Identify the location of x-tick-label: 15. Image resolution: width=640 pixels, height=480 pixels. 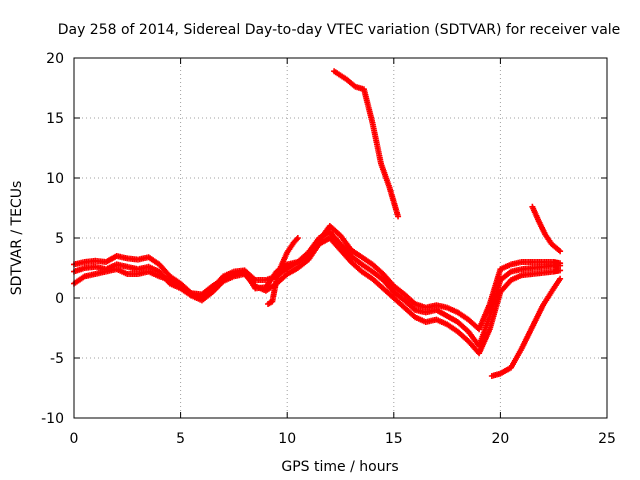
(394, 439).